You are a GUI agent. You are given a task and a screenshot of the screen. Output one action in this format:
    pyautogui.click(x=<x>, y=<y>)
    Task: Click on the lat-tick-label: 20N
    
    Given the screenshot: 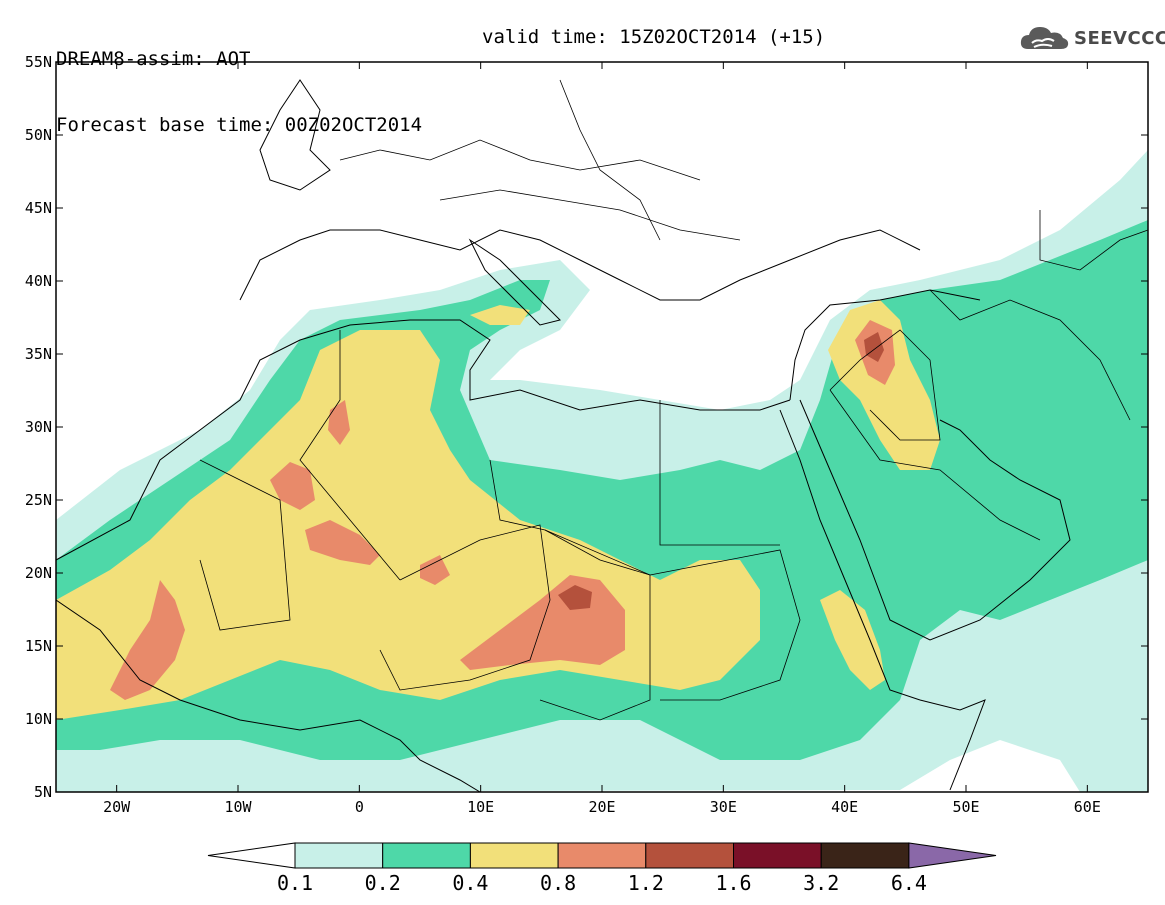 What is the action you would take?
    pyautogui.click(x=38, y=573)
    